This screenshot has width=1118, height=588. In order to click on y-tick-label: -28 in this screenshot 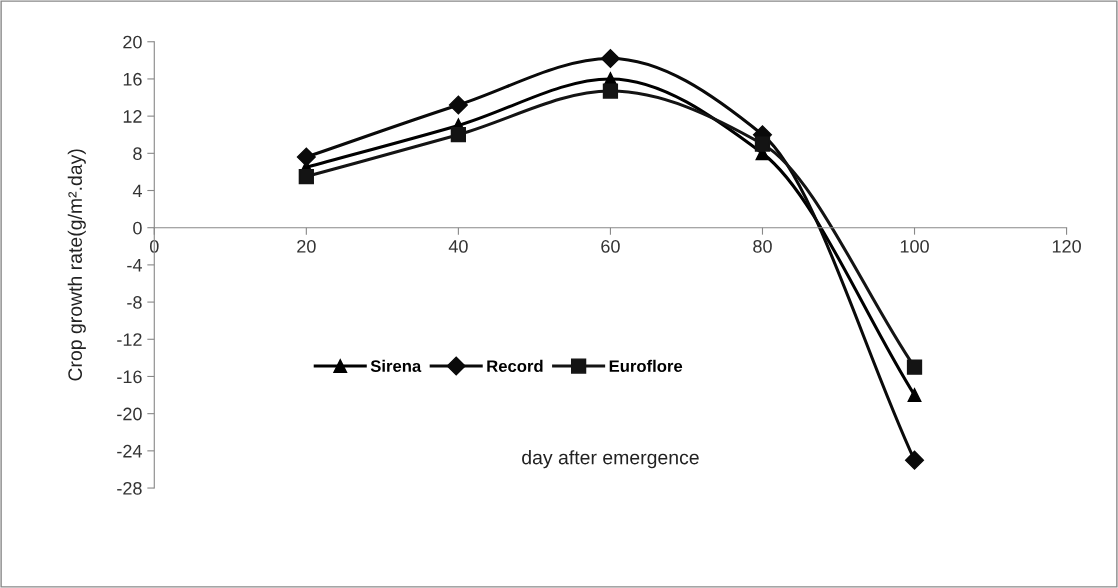, I will do `click(129, 488)`.